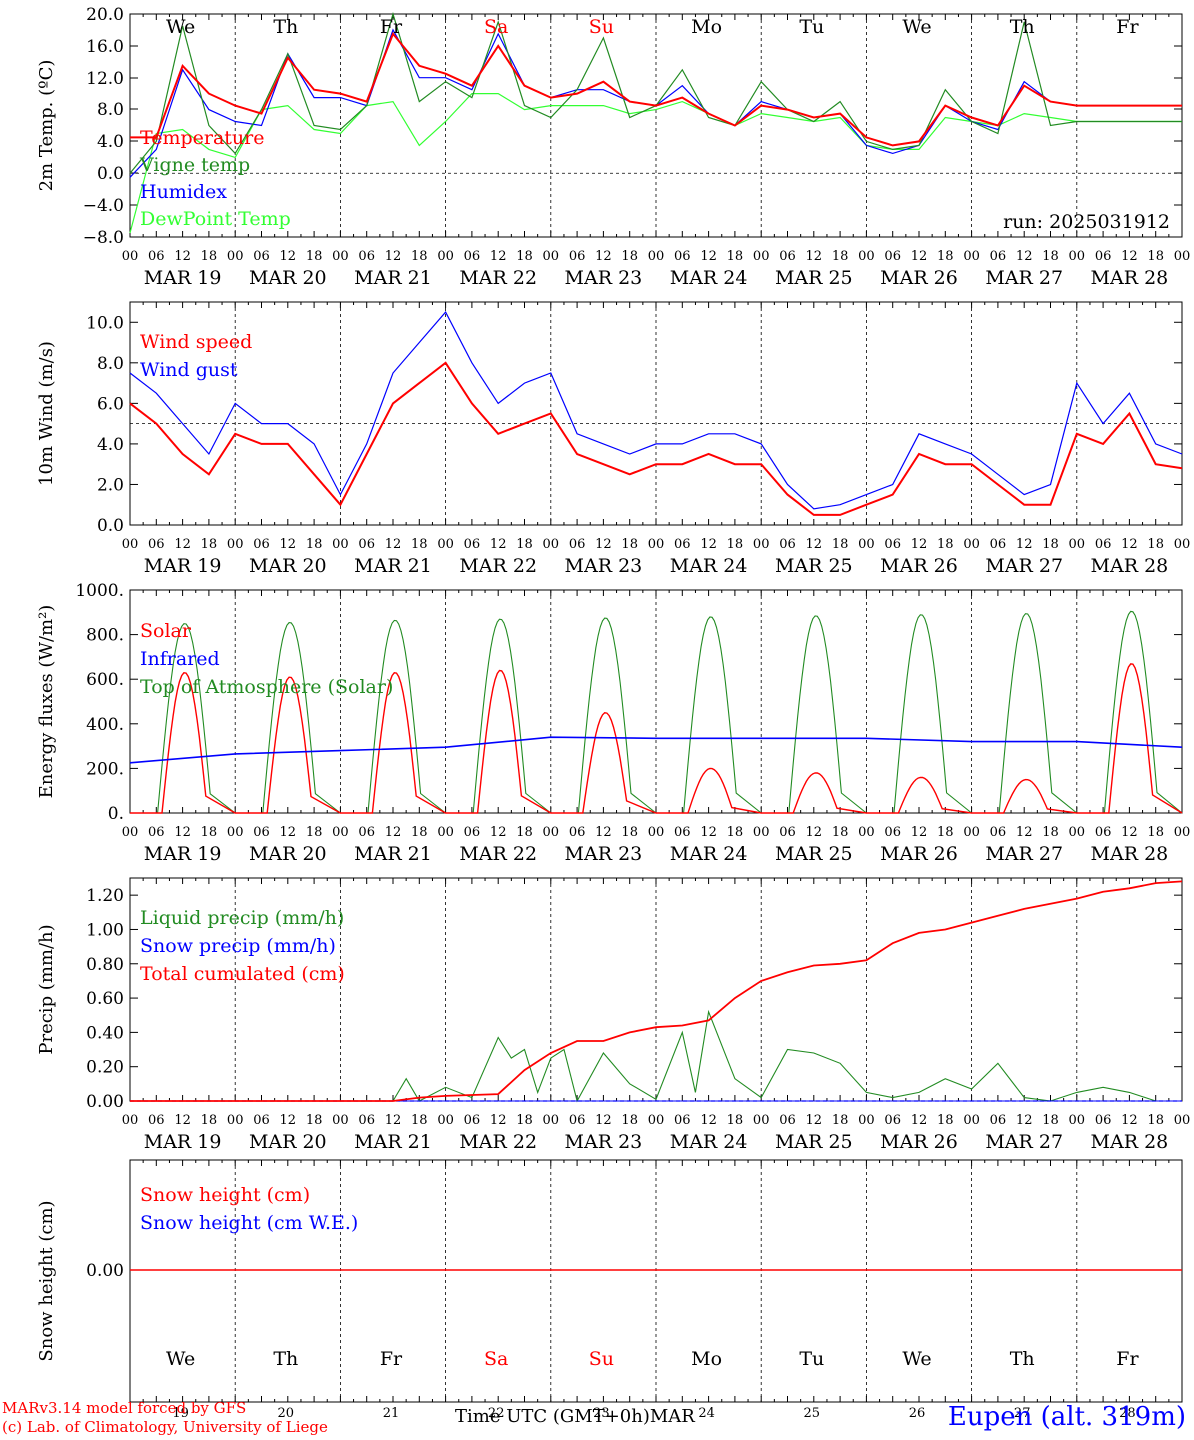 The width and height of the screenshot is (1194, 1440). I want to click on y-tick-label: 600., so click(105, 680).